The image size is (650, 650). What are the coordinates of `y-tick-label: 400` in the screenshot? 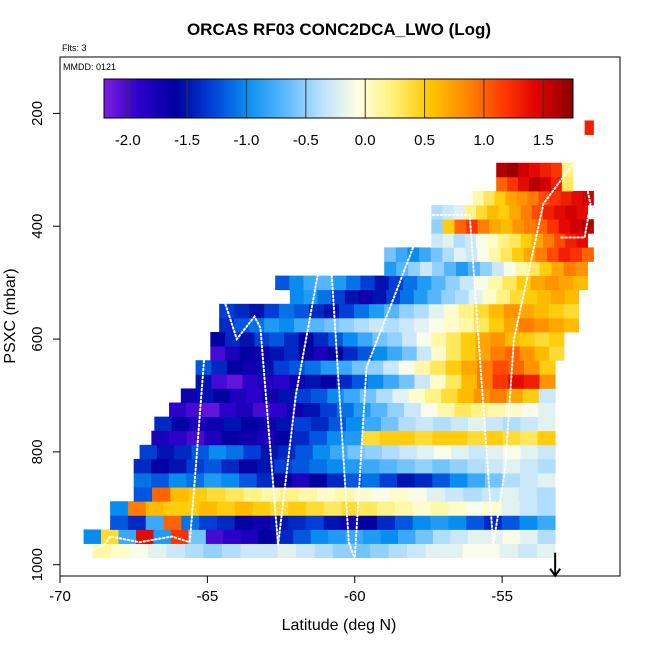 It's located at (37, 226).